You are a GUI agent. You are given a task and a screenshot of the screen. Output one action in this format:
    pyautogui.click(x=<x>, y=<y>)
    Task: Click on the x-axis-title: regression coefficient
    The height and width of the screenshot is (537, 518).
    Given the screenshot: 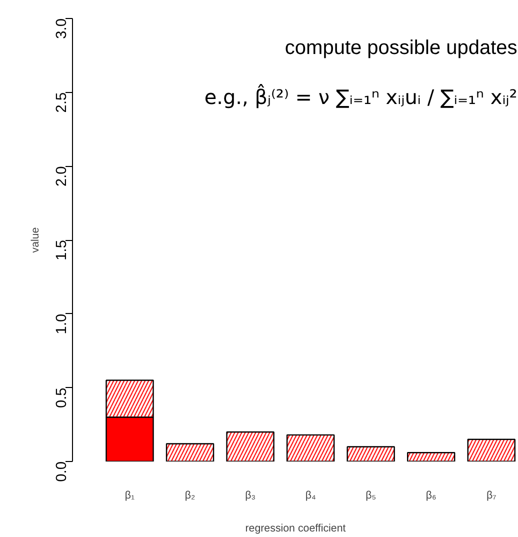 What is the action you would take?
    pyautogui.click(x=295, y=528)
    